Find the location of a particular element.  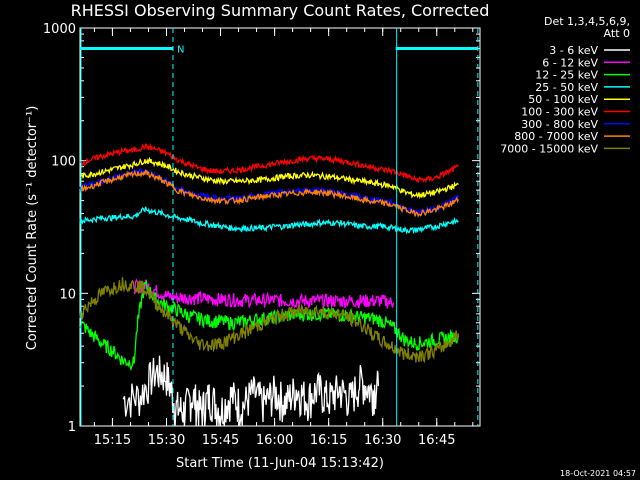

x-tick-label: 16:45 is located at coordinates (436, 440).